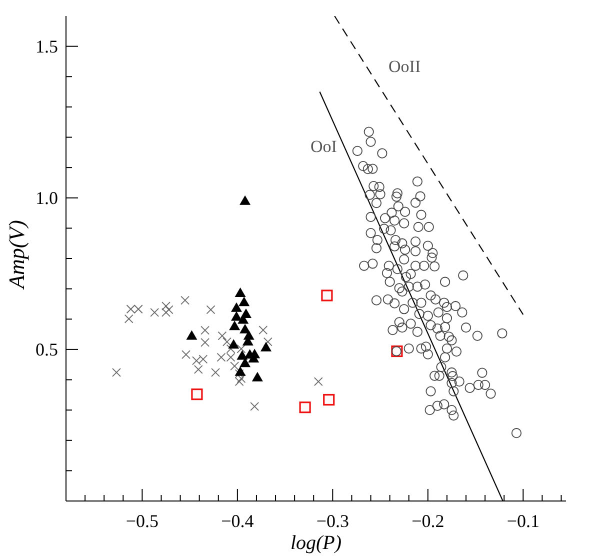 This screenshot has height=557, width=598. What do you see at coordinates (237, 521) in the screenshot?
I see `x-tick-label: −0.4` at bounding box center [237, 521].